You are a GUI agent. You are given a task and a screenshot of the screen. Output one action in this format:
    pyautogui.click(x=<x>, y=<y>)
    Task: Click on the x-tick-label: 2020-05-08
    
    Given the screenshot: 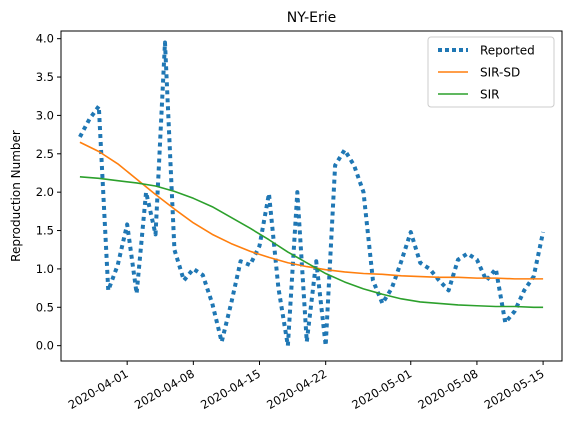 What is the action you would take?
    pyautogui.click(x=448, y=389)
    